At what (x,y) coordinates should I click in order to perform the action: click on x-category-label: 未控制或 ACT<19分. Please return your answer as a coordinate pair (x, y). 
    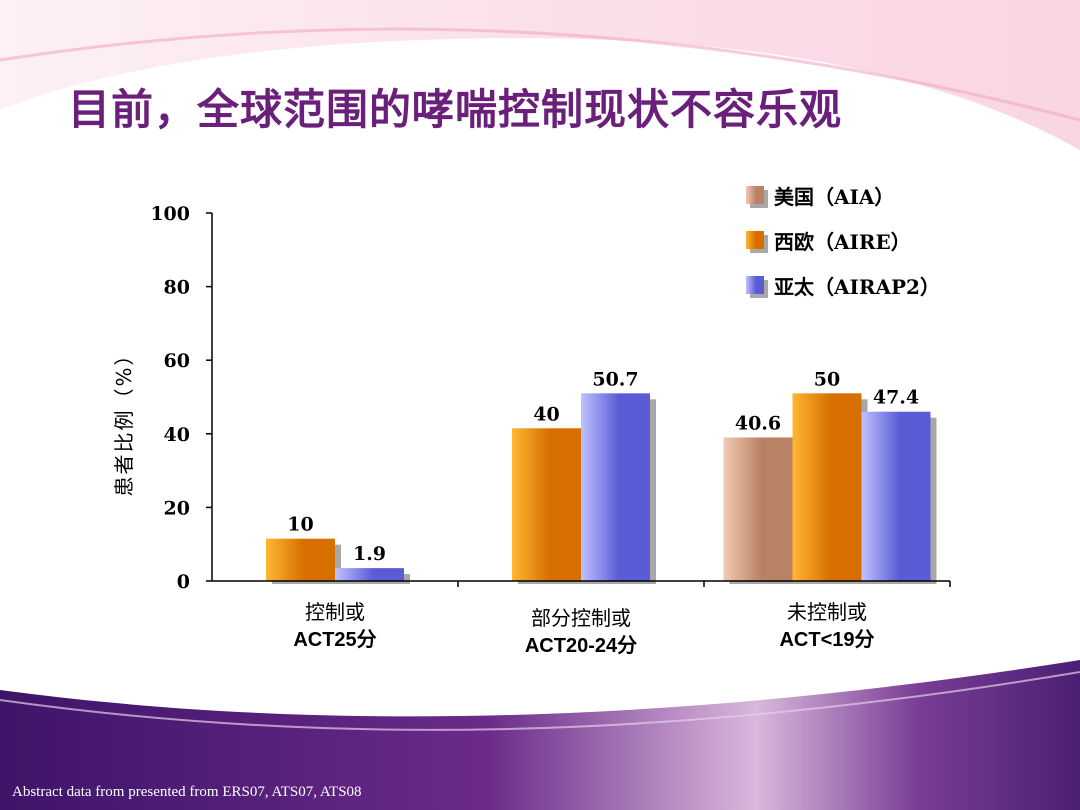
    Looking at the image, I should click on (827, 626).